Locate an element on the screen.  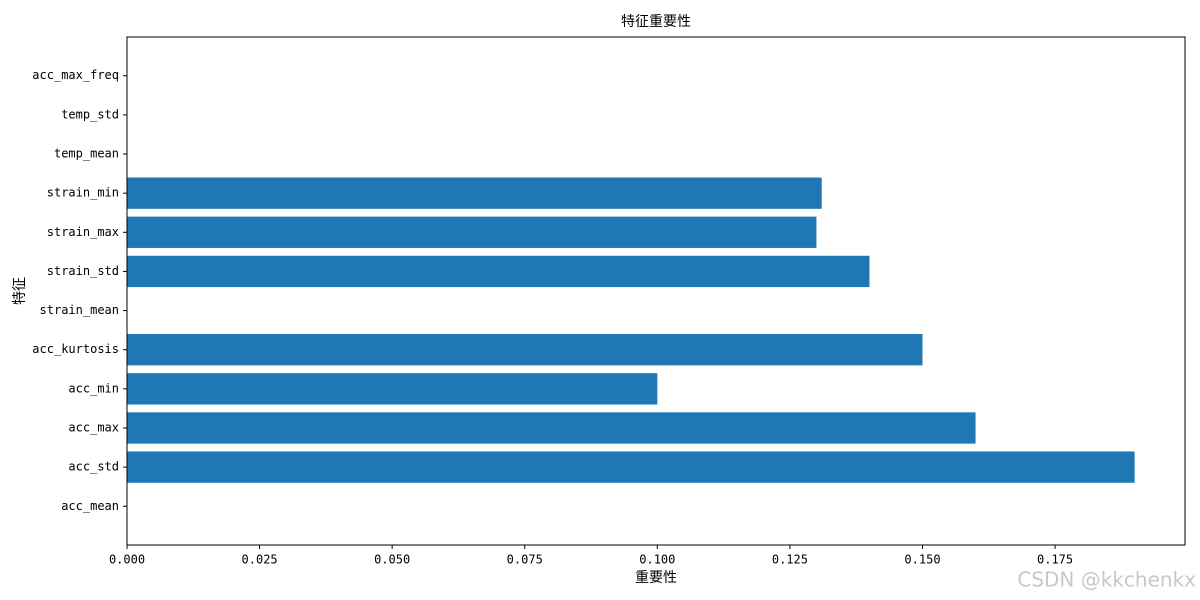
x-tick-label: 0.000 is located at coordinates (127, 560).